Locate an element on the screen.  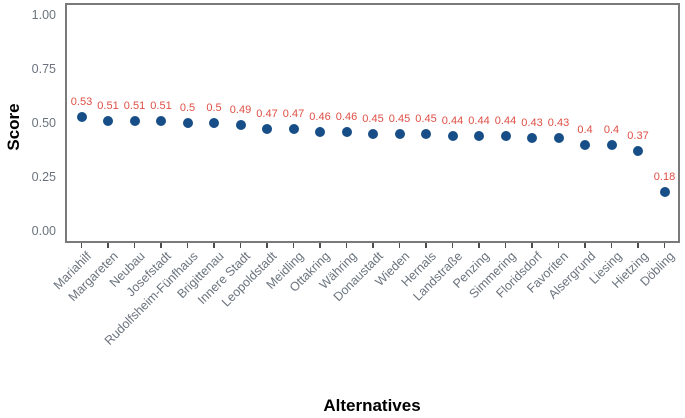
data-point-value-label: 0.49 is located at coordinates (240, 110).